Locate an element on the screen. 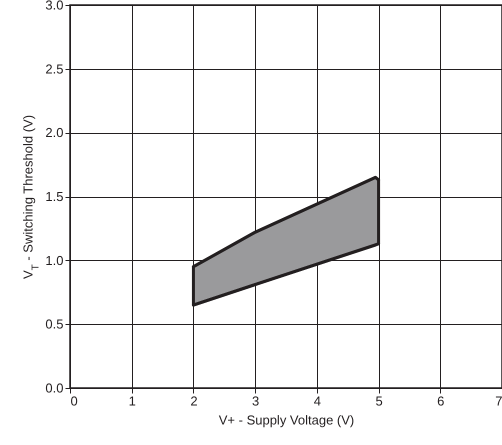 The width and height of the screenshot is (502, 445). x-tick-label: 6 is located at coordinates (440, 401).